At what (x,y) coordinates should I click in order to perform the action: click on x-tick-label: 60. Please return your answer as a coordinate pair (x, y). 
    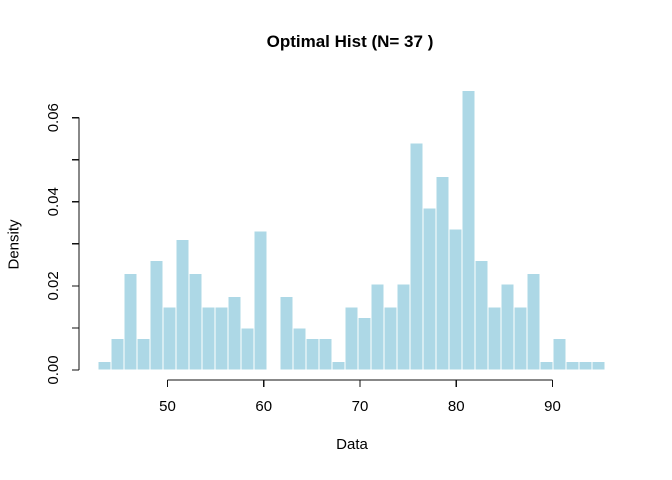
    Looking at the image, I should click on (263, 406).